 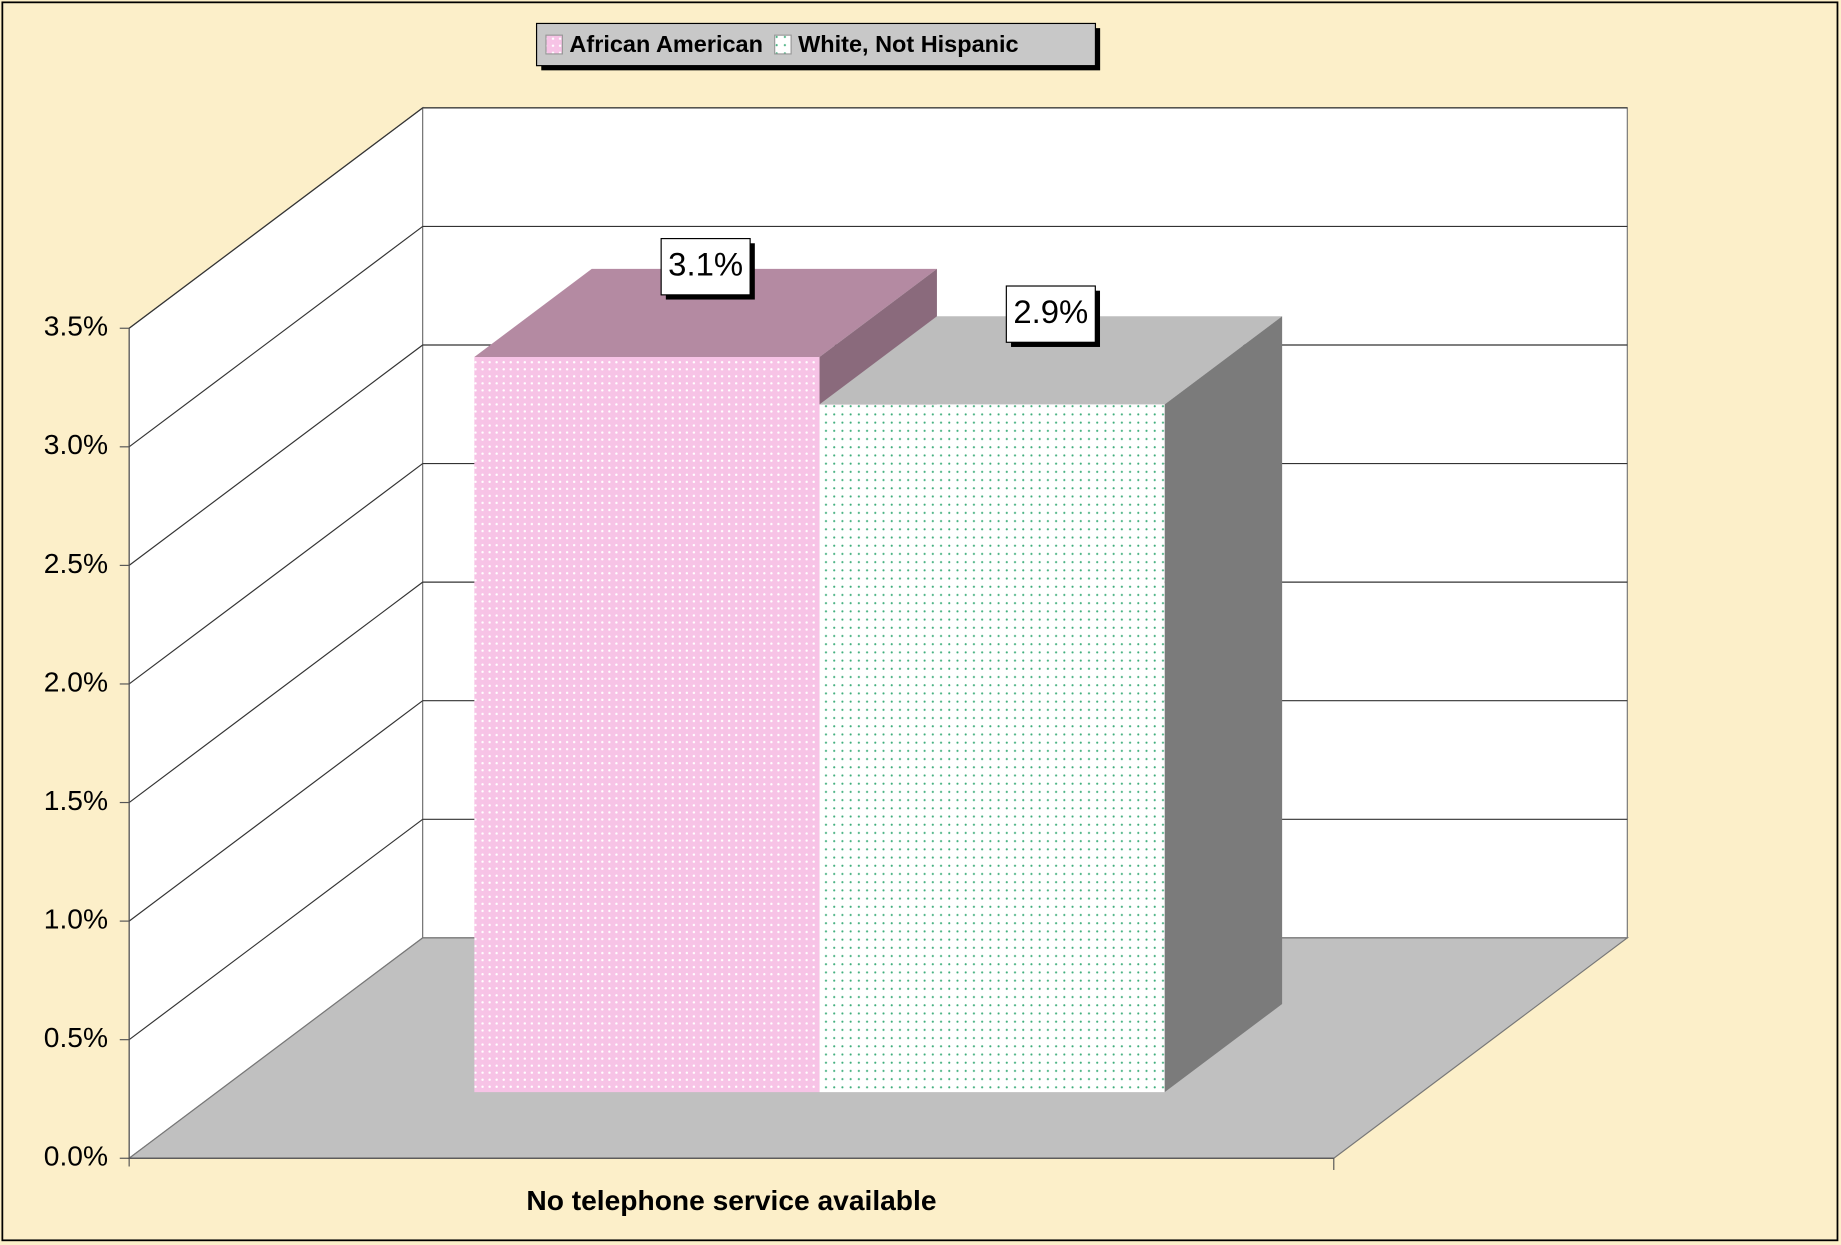 I want to click on y-tick-label: 1.5%, so click(x=76, y=800).